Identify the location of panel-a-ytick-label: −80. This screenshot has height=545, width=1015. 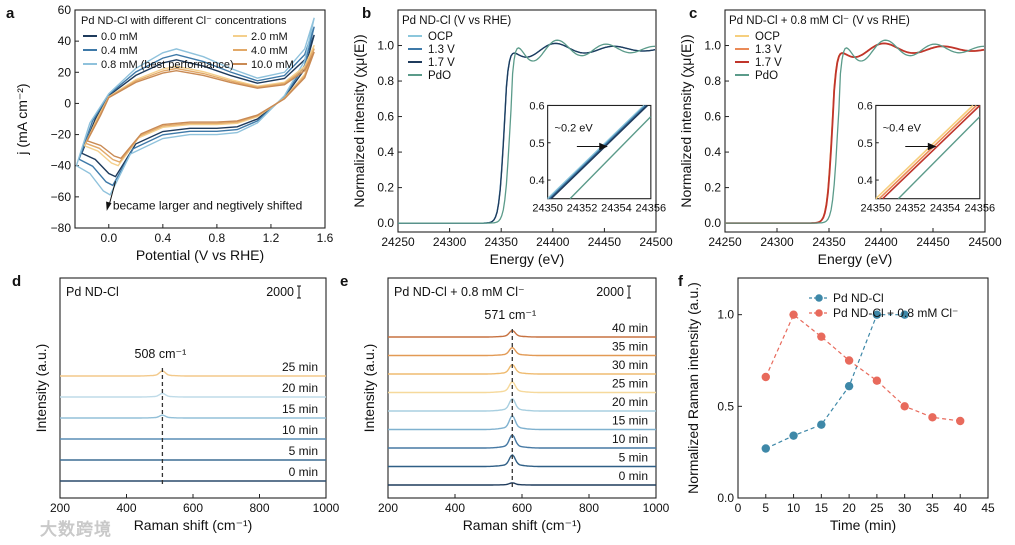
(61, 228).